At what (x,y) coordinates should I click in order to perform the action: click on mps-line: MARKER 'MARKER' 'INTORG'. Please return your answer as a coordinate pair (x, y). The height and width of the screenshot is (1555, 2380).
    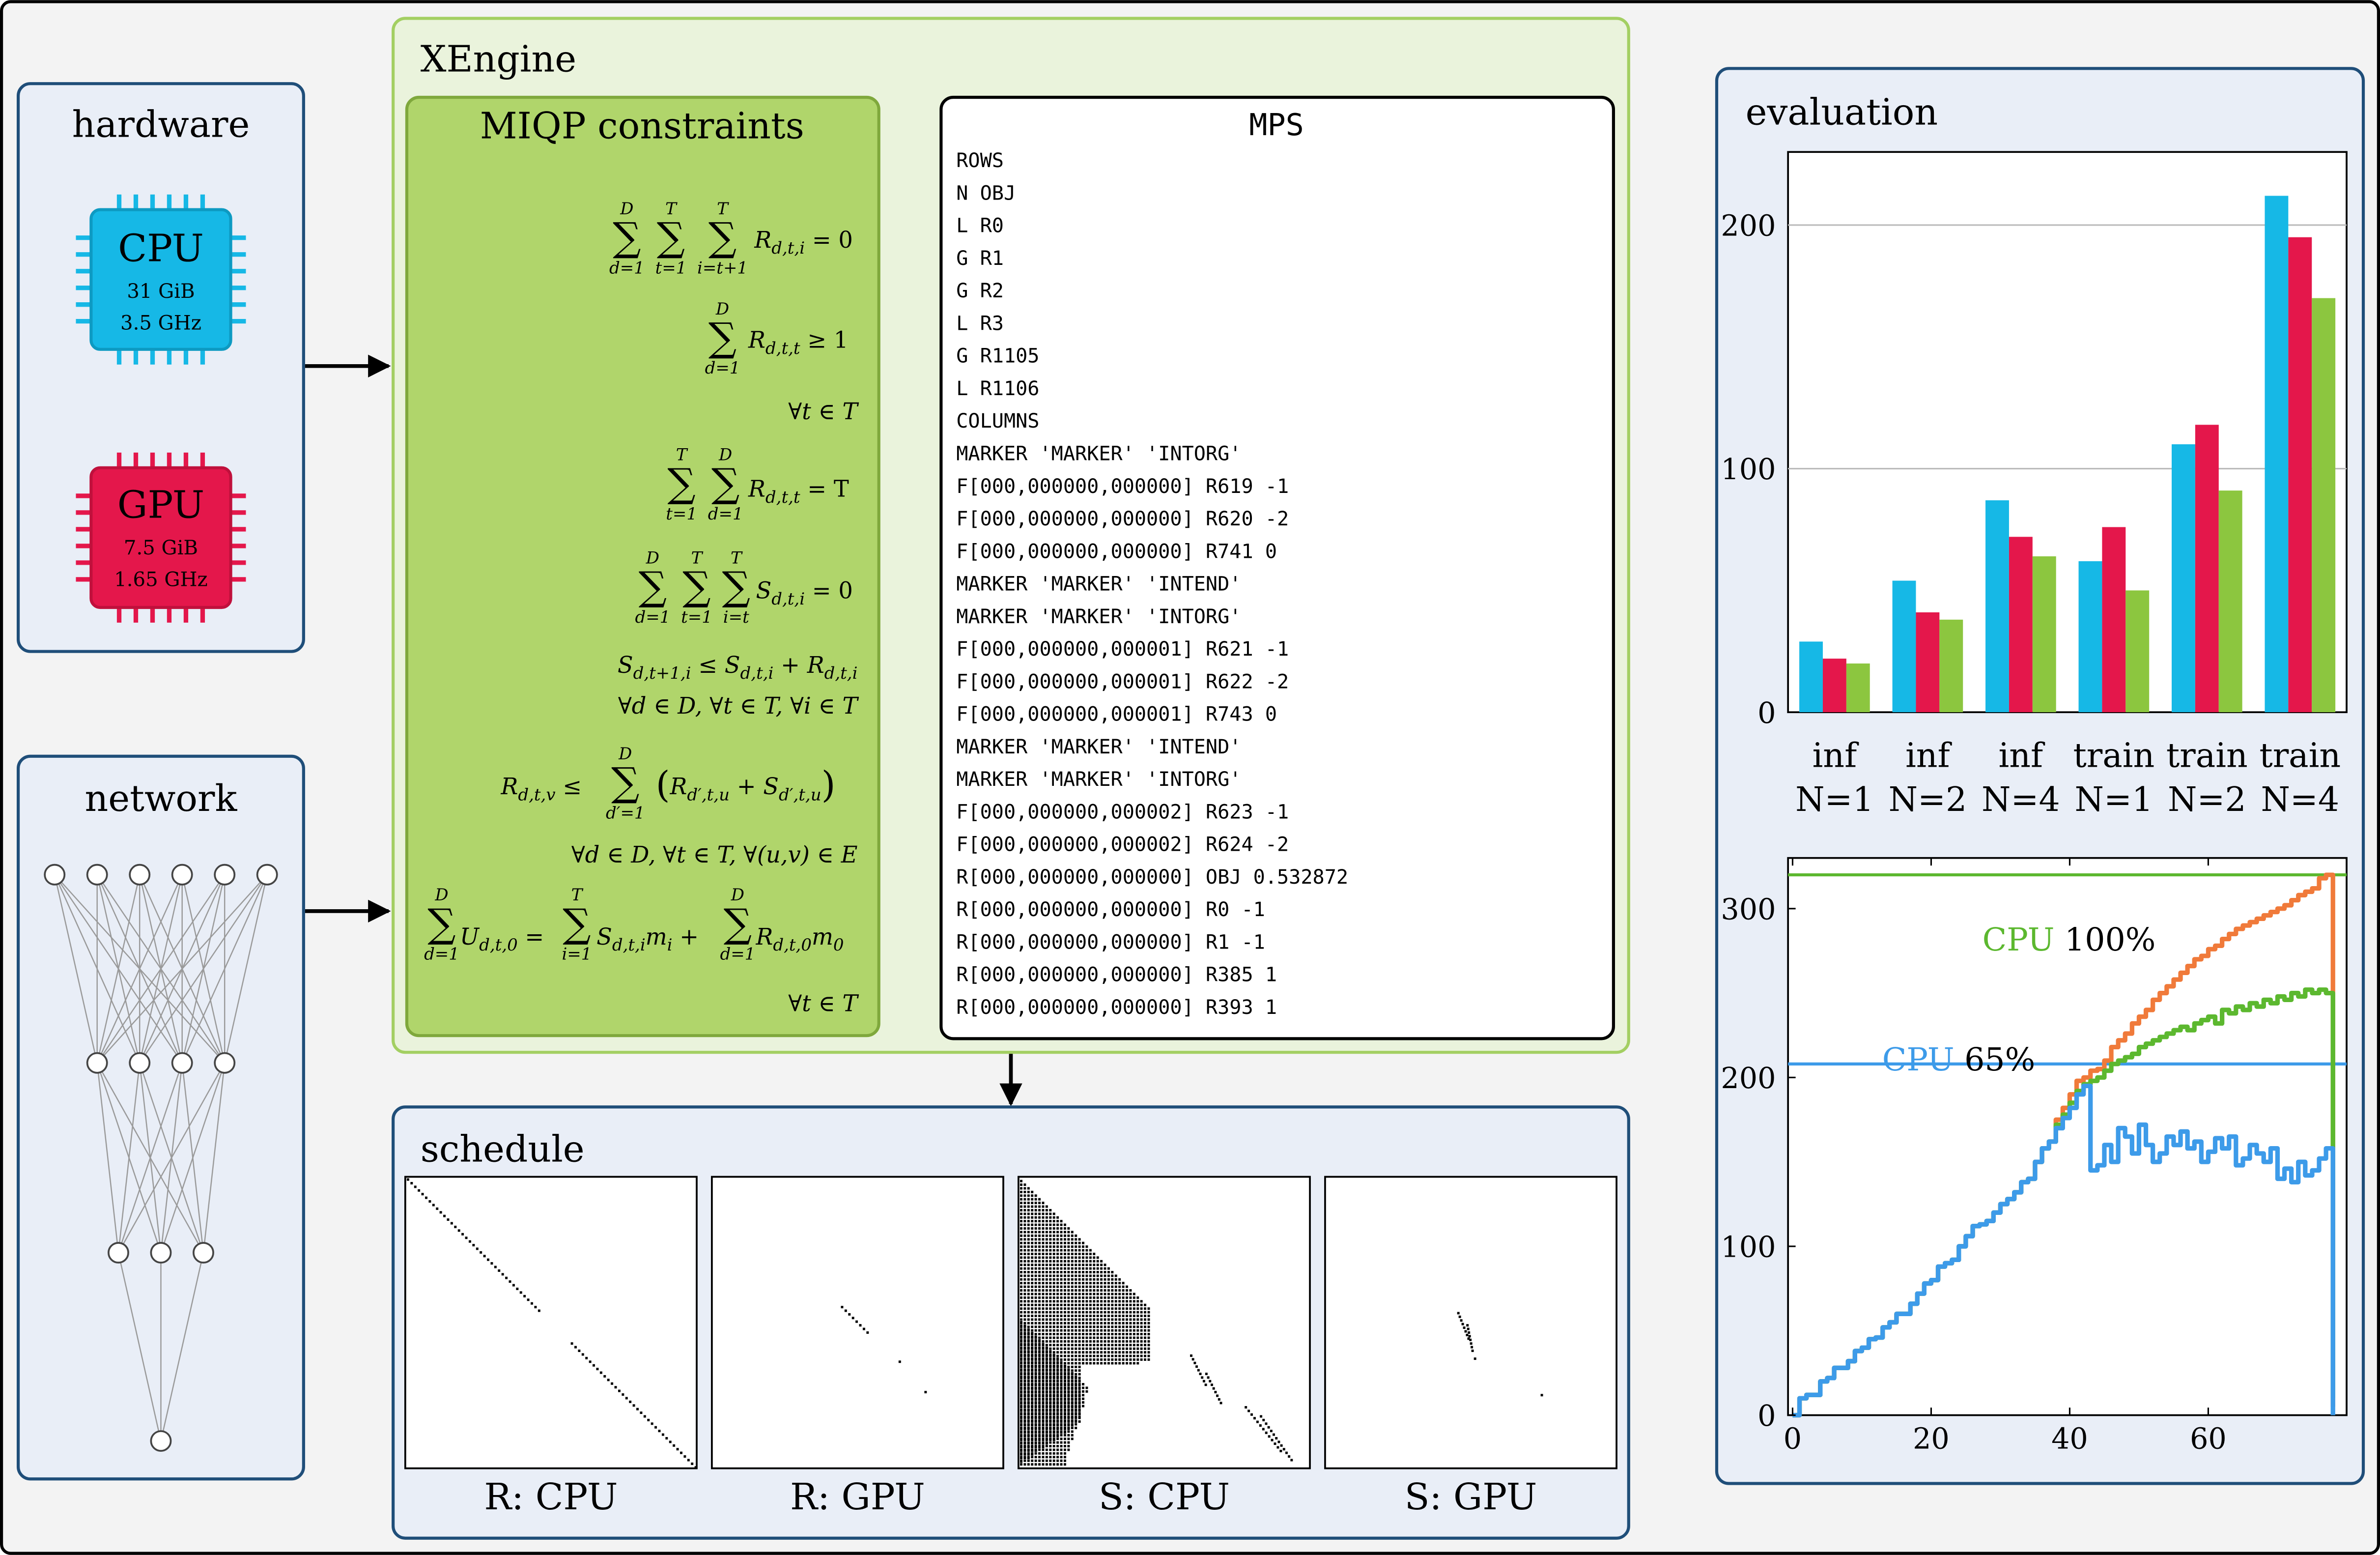
    Looking at the image, I should click on (1098, 453).